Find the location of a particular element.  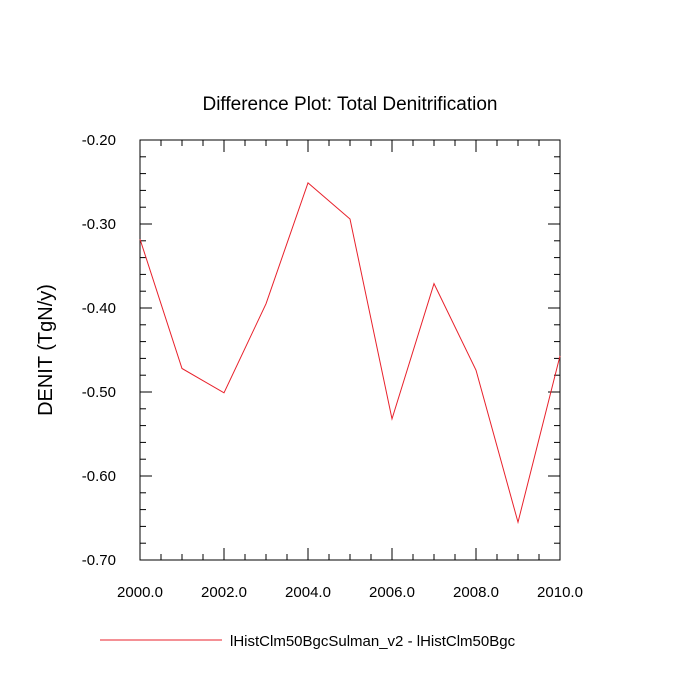

x-tick-label: 2006.0 is located at coordinates (392, 592).